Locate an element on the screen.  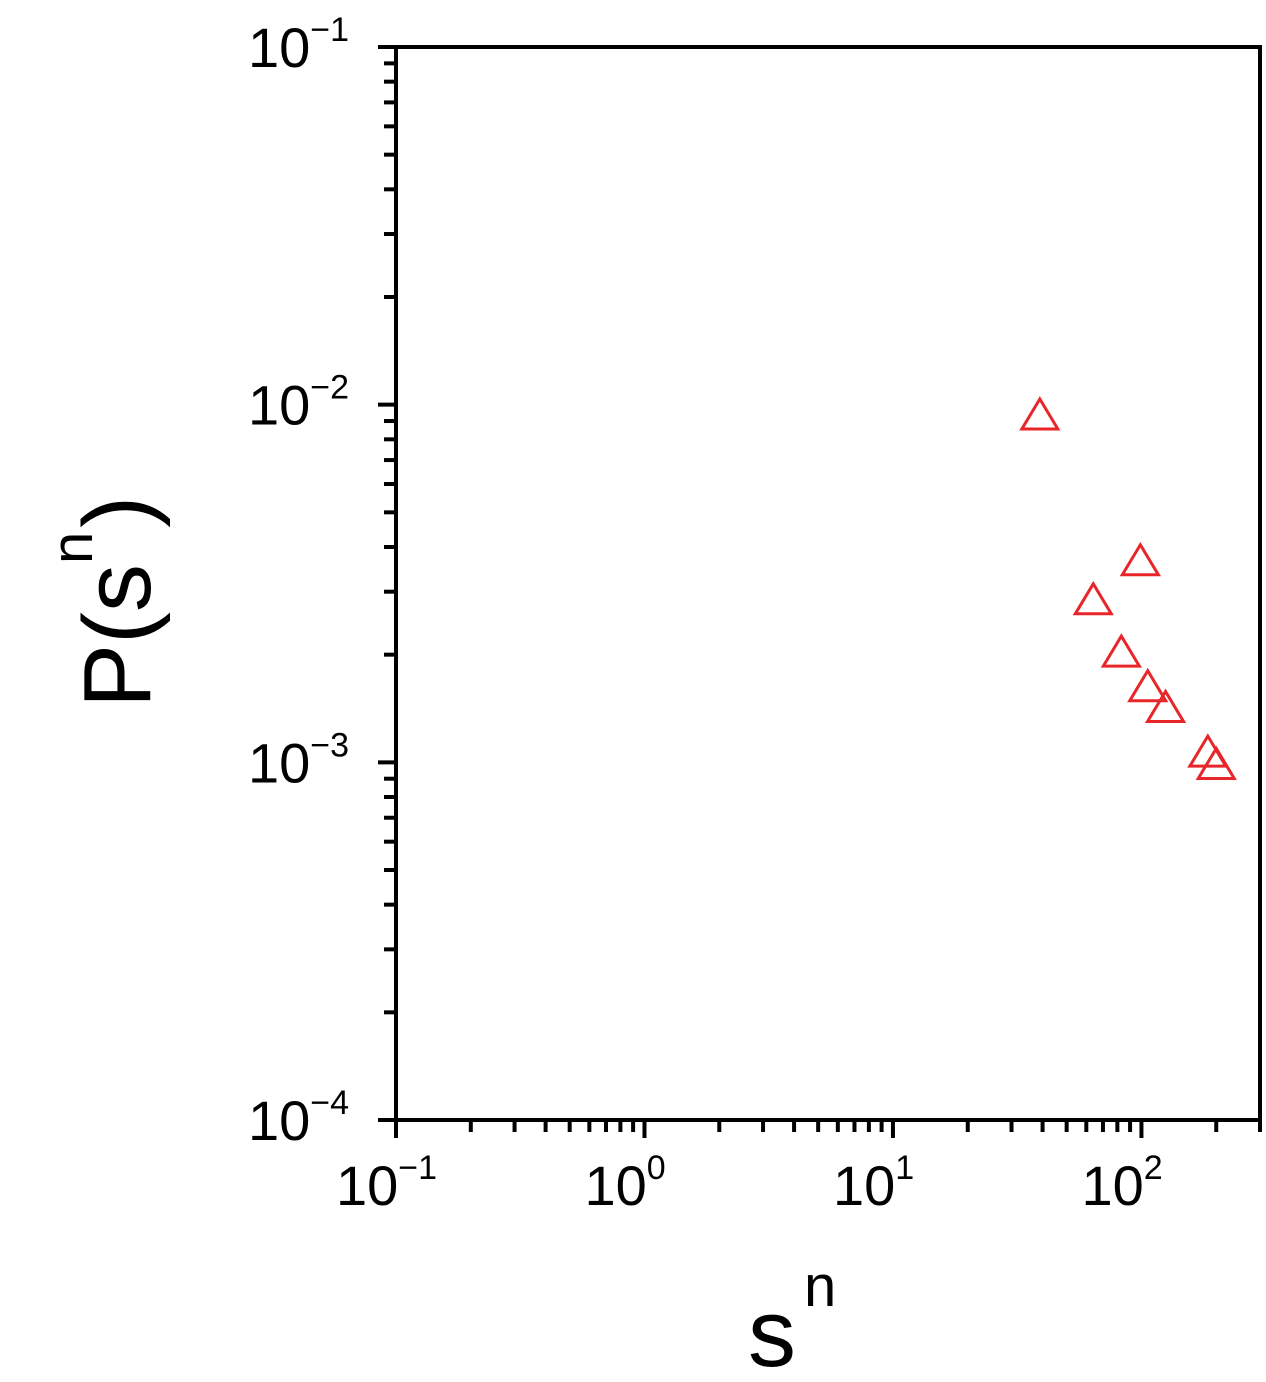
y-tick-label: 10⁻⁴ is located at coordinates (298, 1118).